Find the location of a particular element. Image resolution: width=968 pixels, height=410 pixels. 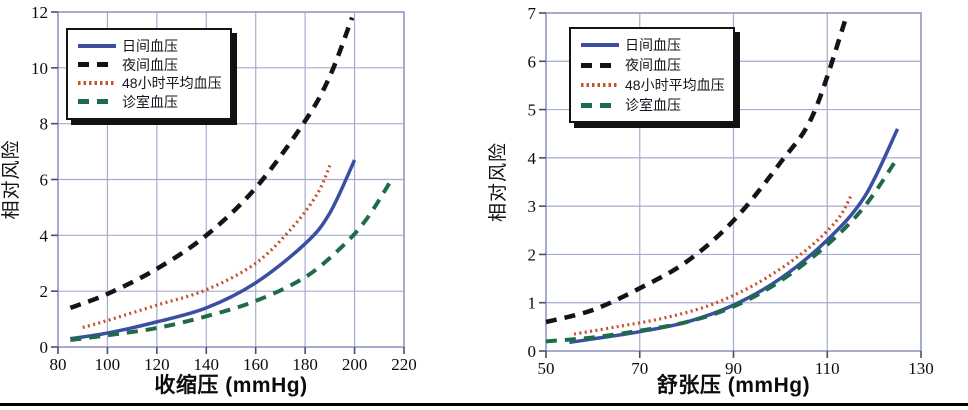

x-tick-label: 160 is located at coordinates (256, 364).